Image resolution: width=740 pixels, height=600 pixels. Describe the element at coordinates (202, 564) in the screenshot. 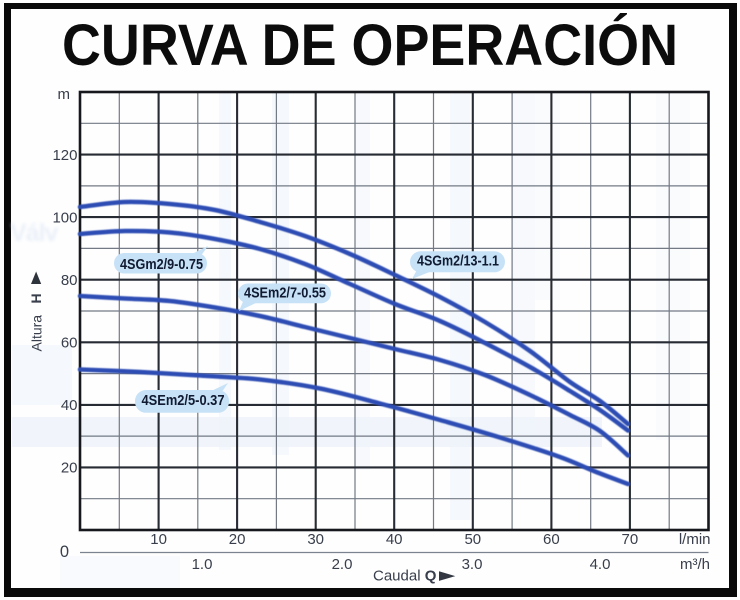

I see `svg-text: 1.0` at that location.